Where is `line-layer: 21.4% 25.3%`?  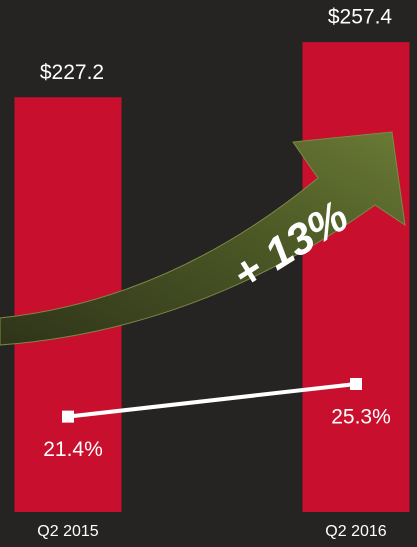
line-layer: 21.4% 25.3% is located at coordinates (217, 419).